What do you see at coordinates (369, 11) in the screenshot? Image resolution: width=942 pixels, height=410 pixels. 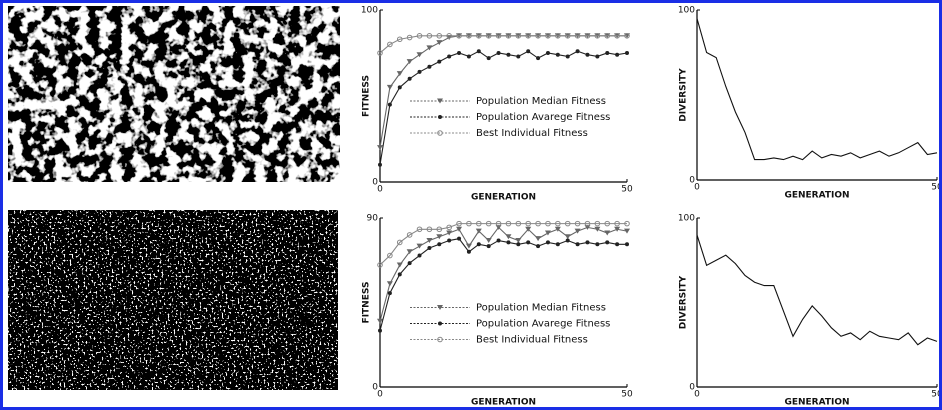 I see `y-tick-label: 100` at bounding box center [369, 11].